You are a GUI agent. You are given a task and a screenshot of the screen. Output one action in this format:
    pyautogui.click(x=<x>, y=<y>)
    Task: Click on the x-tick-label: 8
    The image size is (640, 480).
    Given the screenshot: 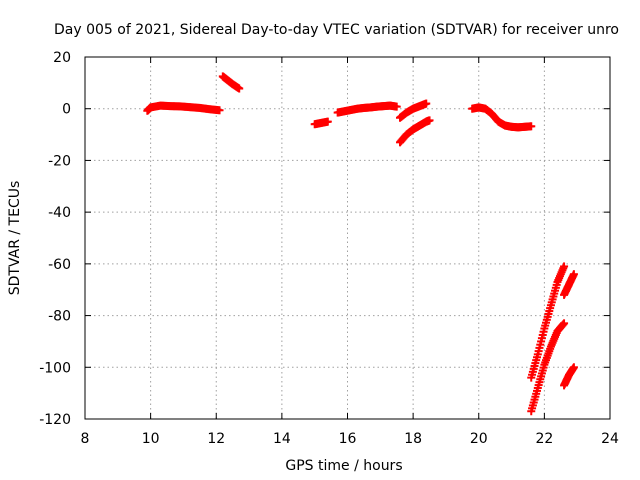 What is the action you would take?
    pyautogui.click(x=85, y=439)
    